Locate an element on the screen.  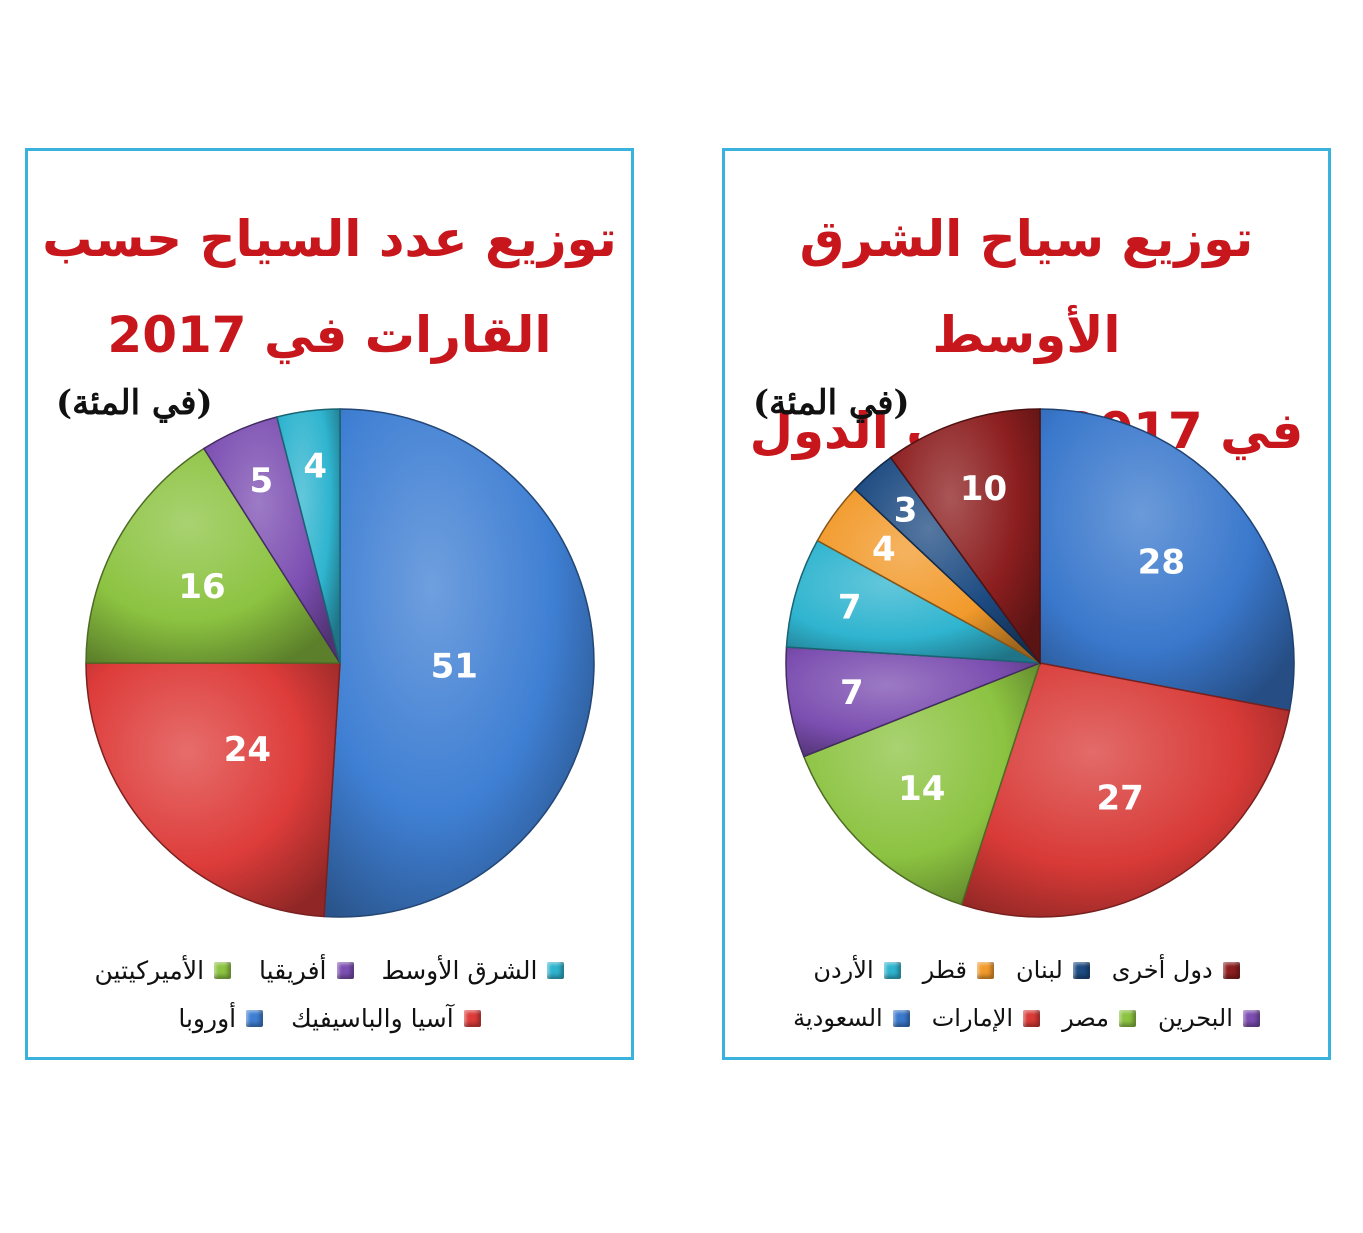
legend-label: الأميركيتين is located at coordinates (149, 970).